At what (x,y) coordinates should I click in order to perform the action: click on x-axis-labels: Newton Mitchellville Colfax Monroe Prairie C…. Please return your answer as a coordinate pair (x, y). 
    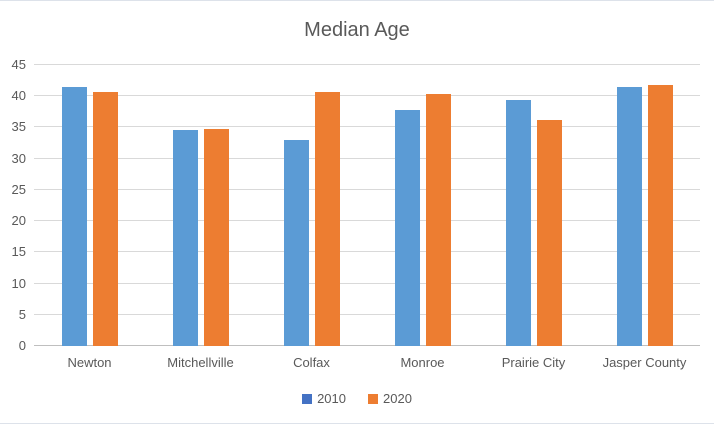
    Looking at the image, I should click on (367, 362).